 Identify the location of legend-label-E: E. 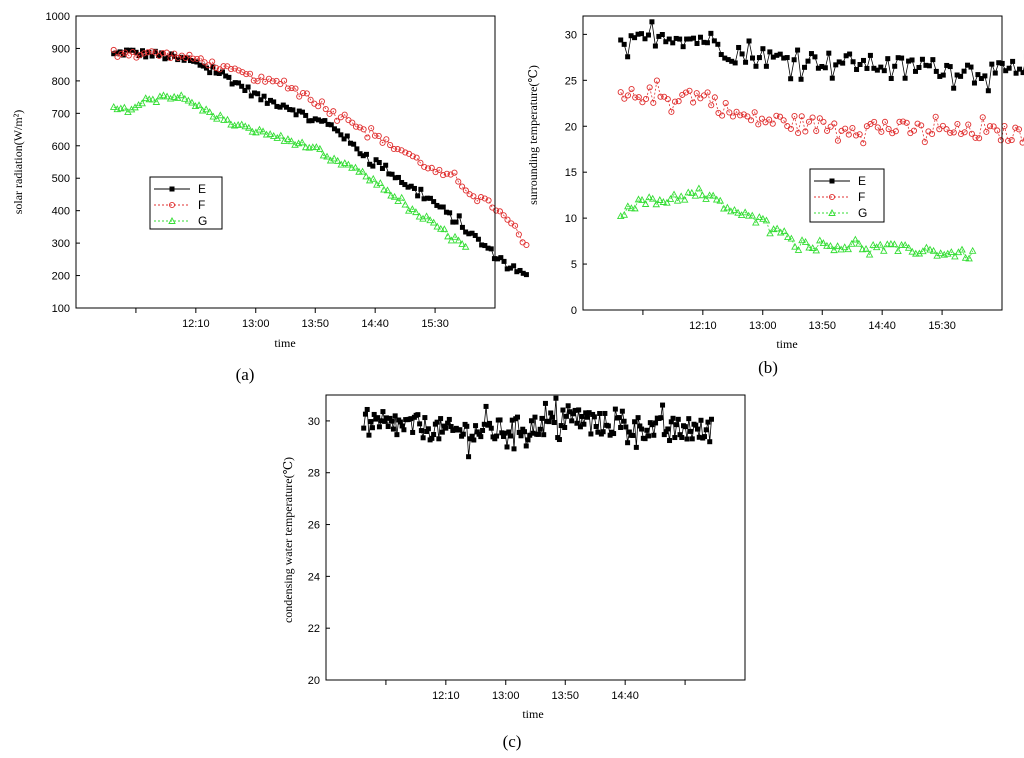
(862, 181).